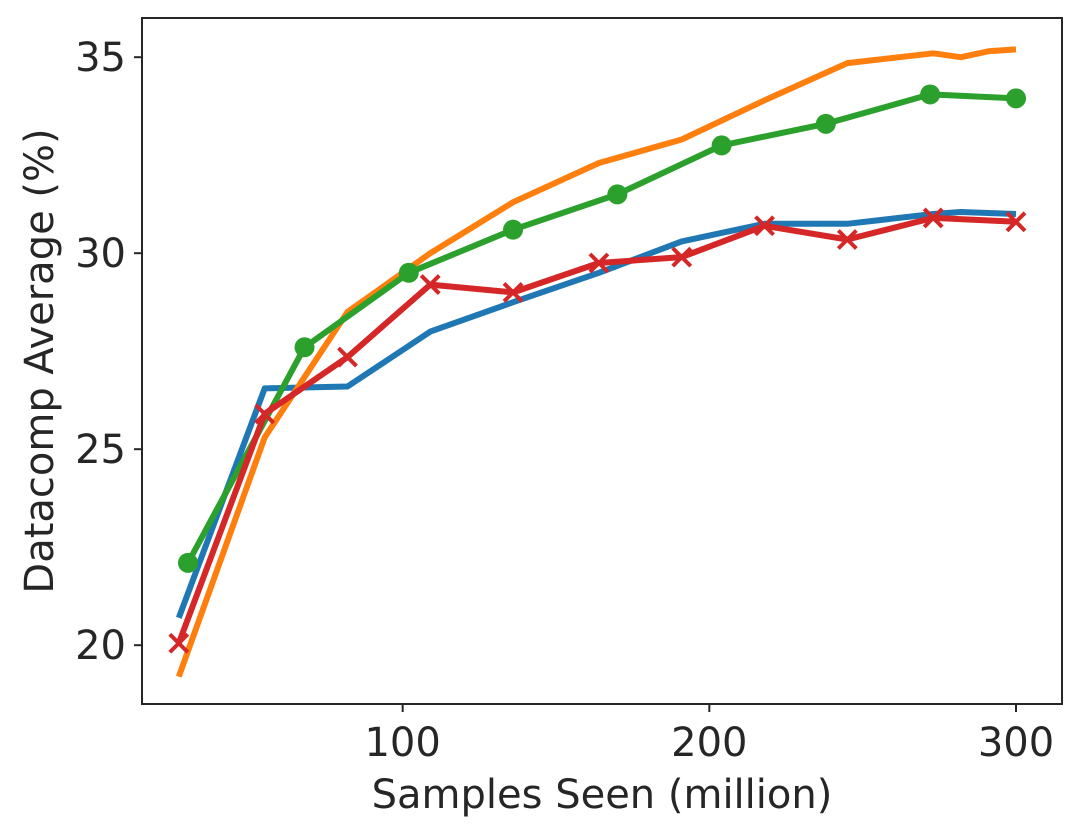  I want to click on x-tick-label: 200, so click(709, 743).